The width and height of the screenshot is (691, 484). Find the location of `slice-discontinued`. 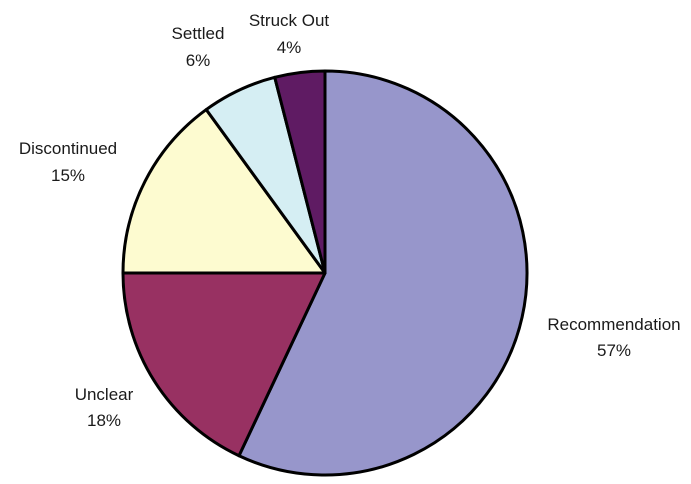

slice-discontinued is located at coordinates (224, 191).